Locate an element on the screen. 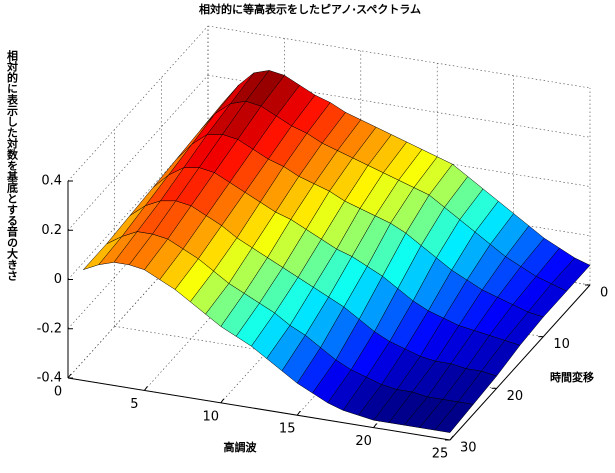 This screenshot has width=615, height=473. y-tick-label: 20 is located at coordinates (515, 396).